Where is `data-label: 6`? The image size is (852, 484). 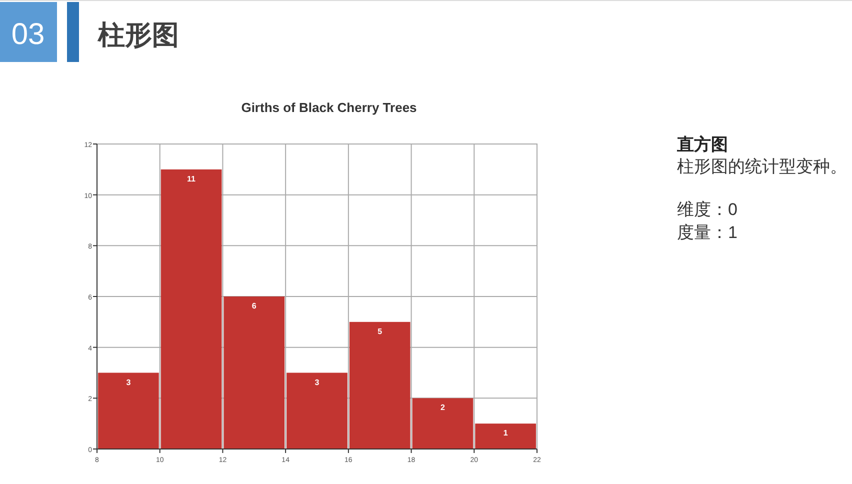 data-label: 6 is located at coordinates (254, 306).